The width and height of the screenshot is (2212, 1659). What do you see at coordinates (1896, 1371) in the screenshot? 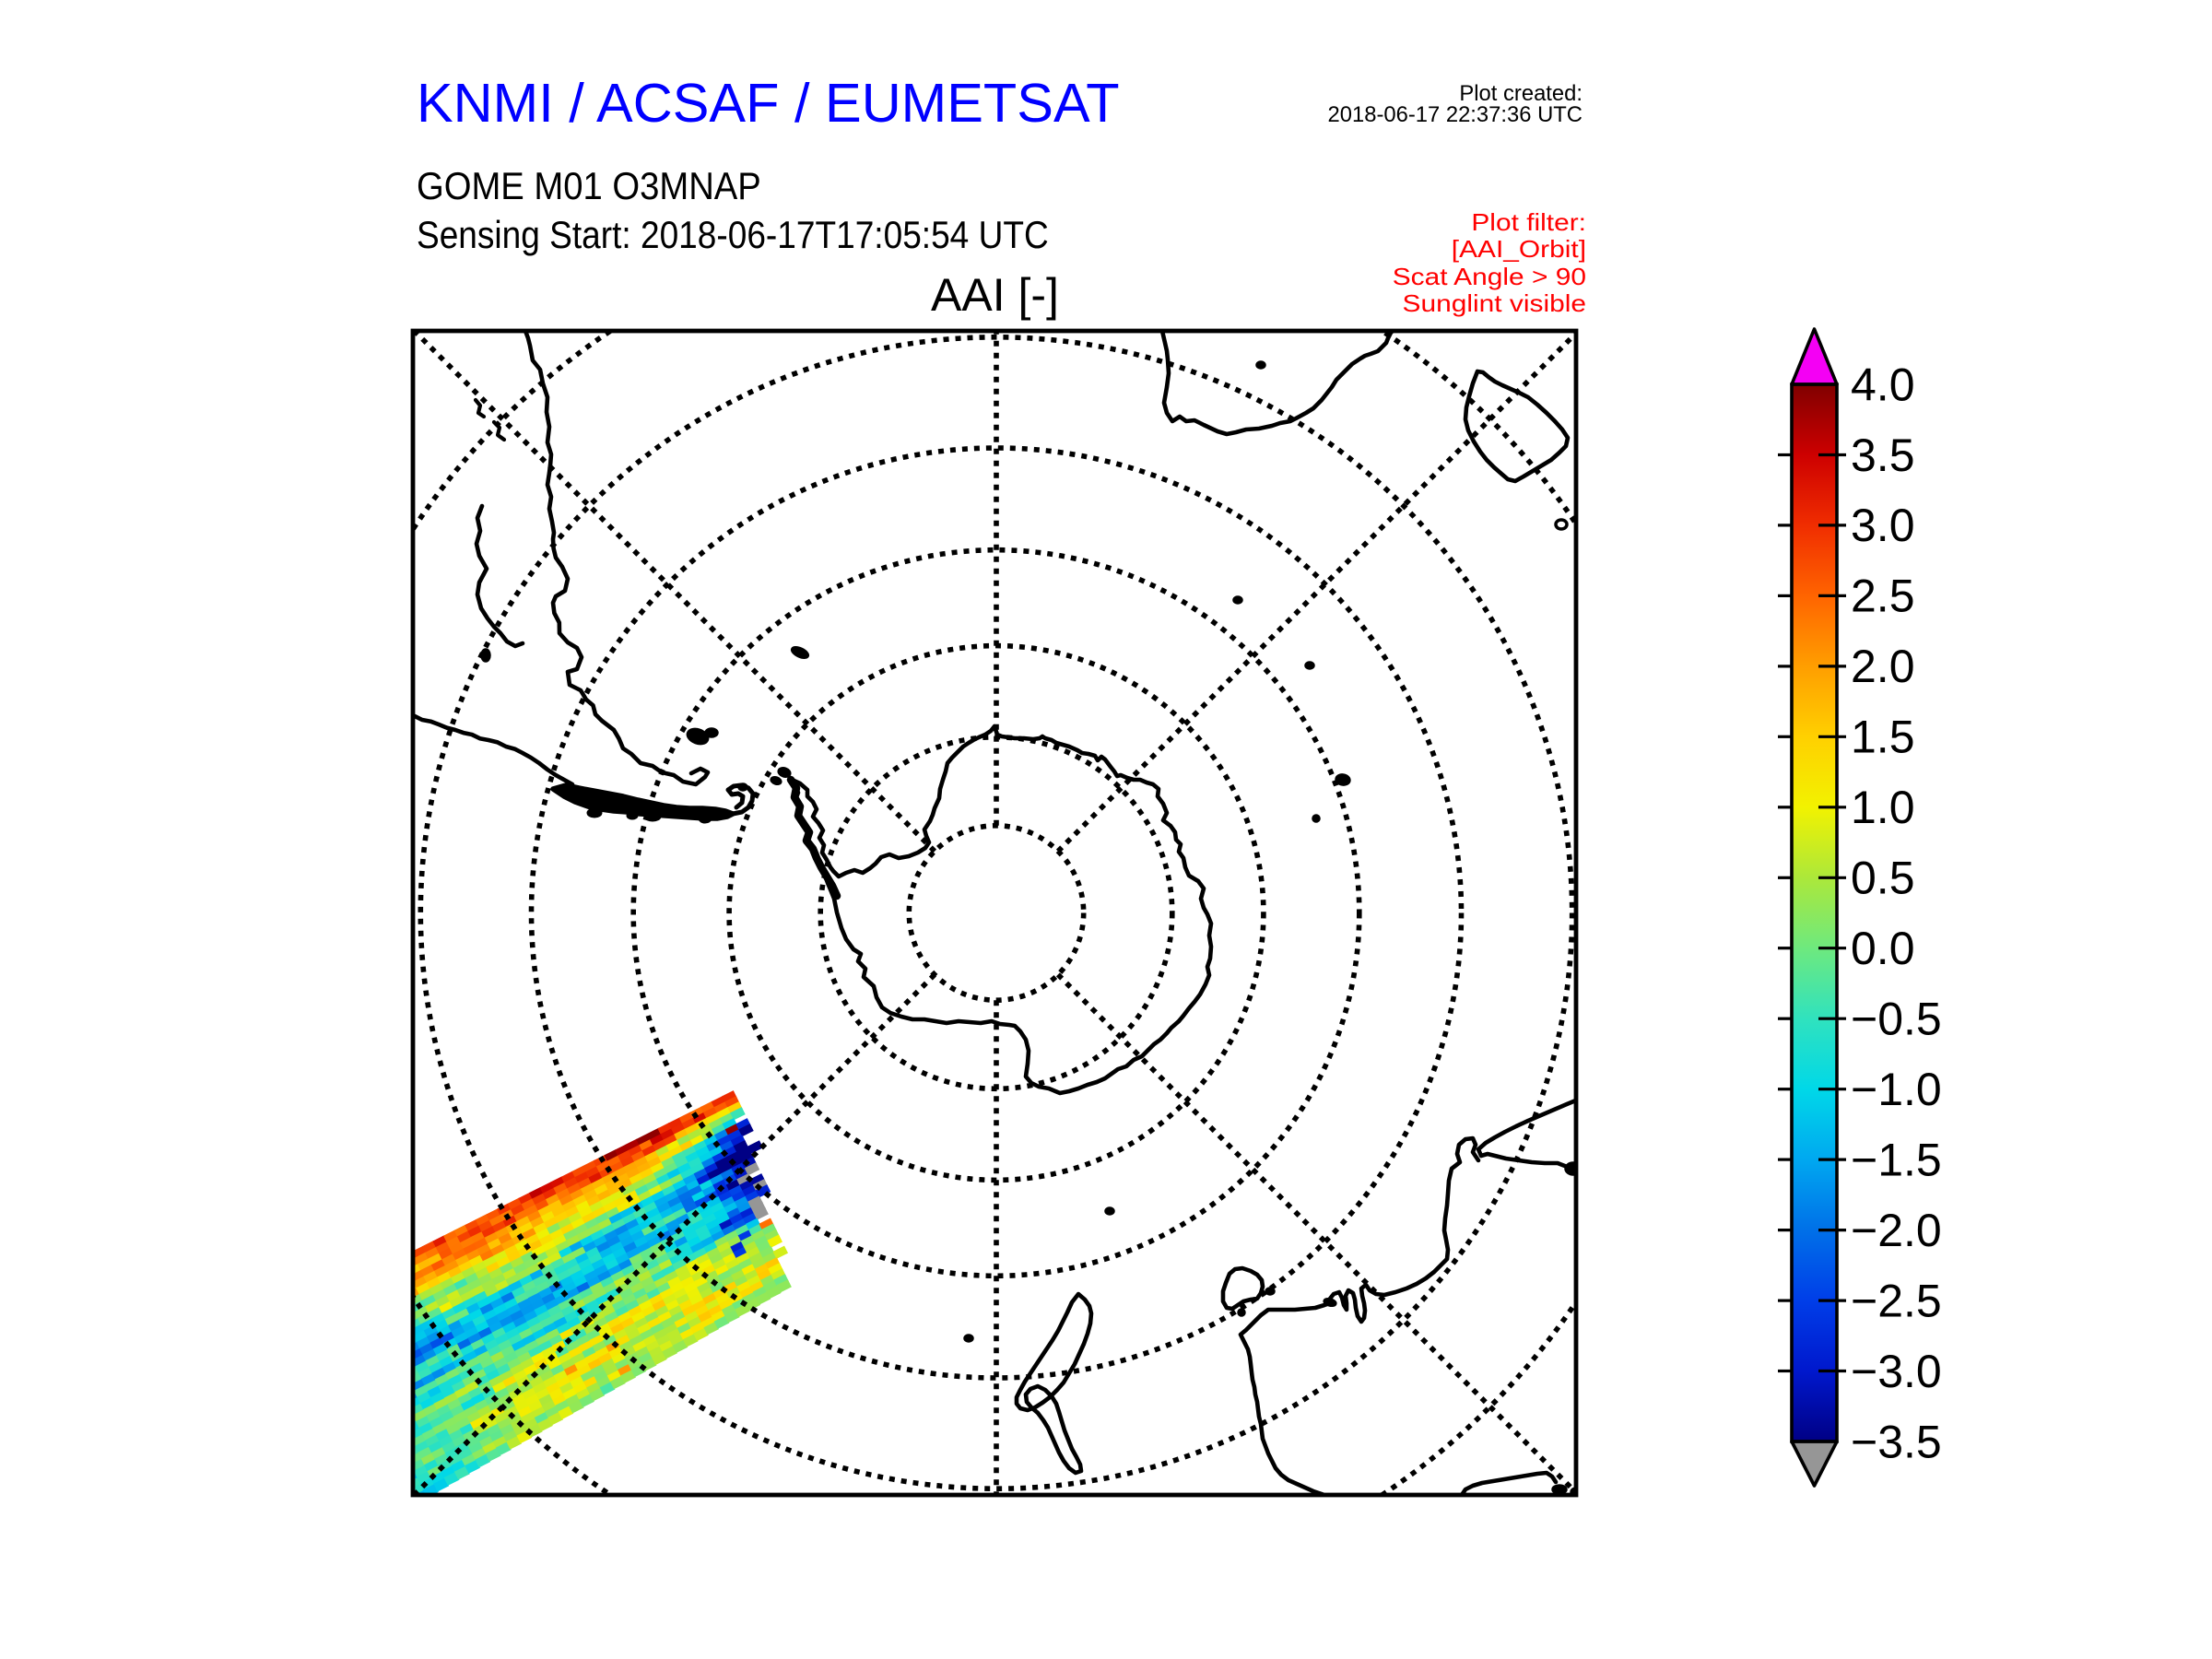
I see `svg-text: −3.0` at bounding box center [1896, 1371].